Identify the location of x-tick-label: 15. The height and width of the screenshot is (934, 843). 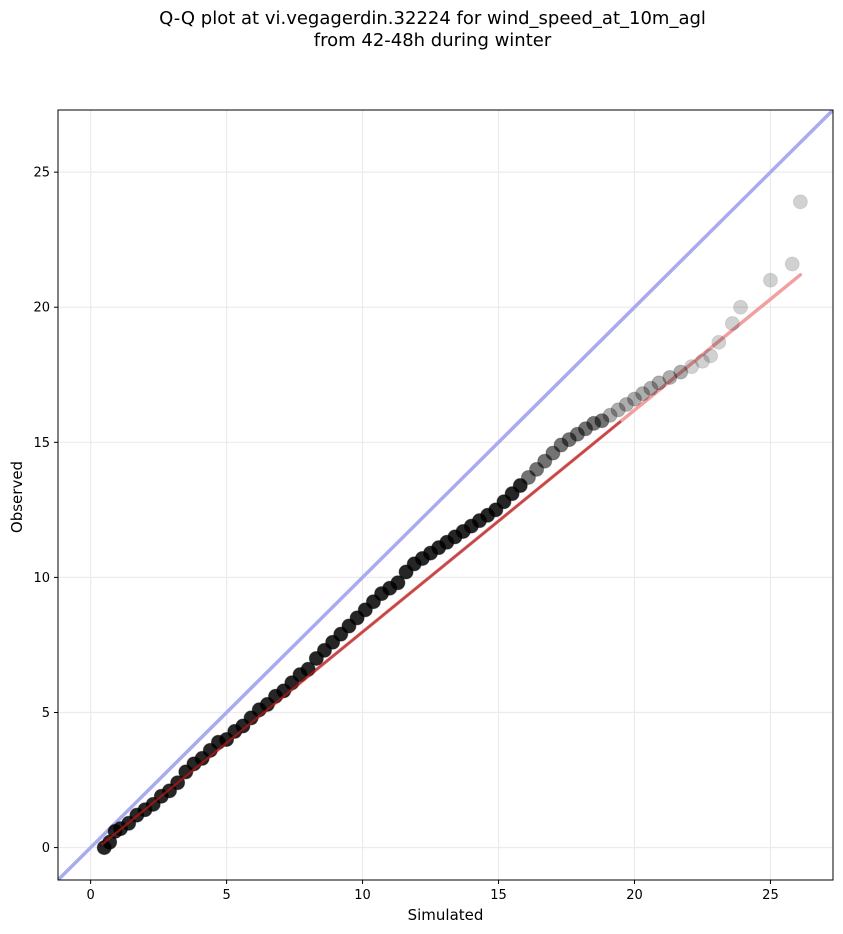
(498, 895).